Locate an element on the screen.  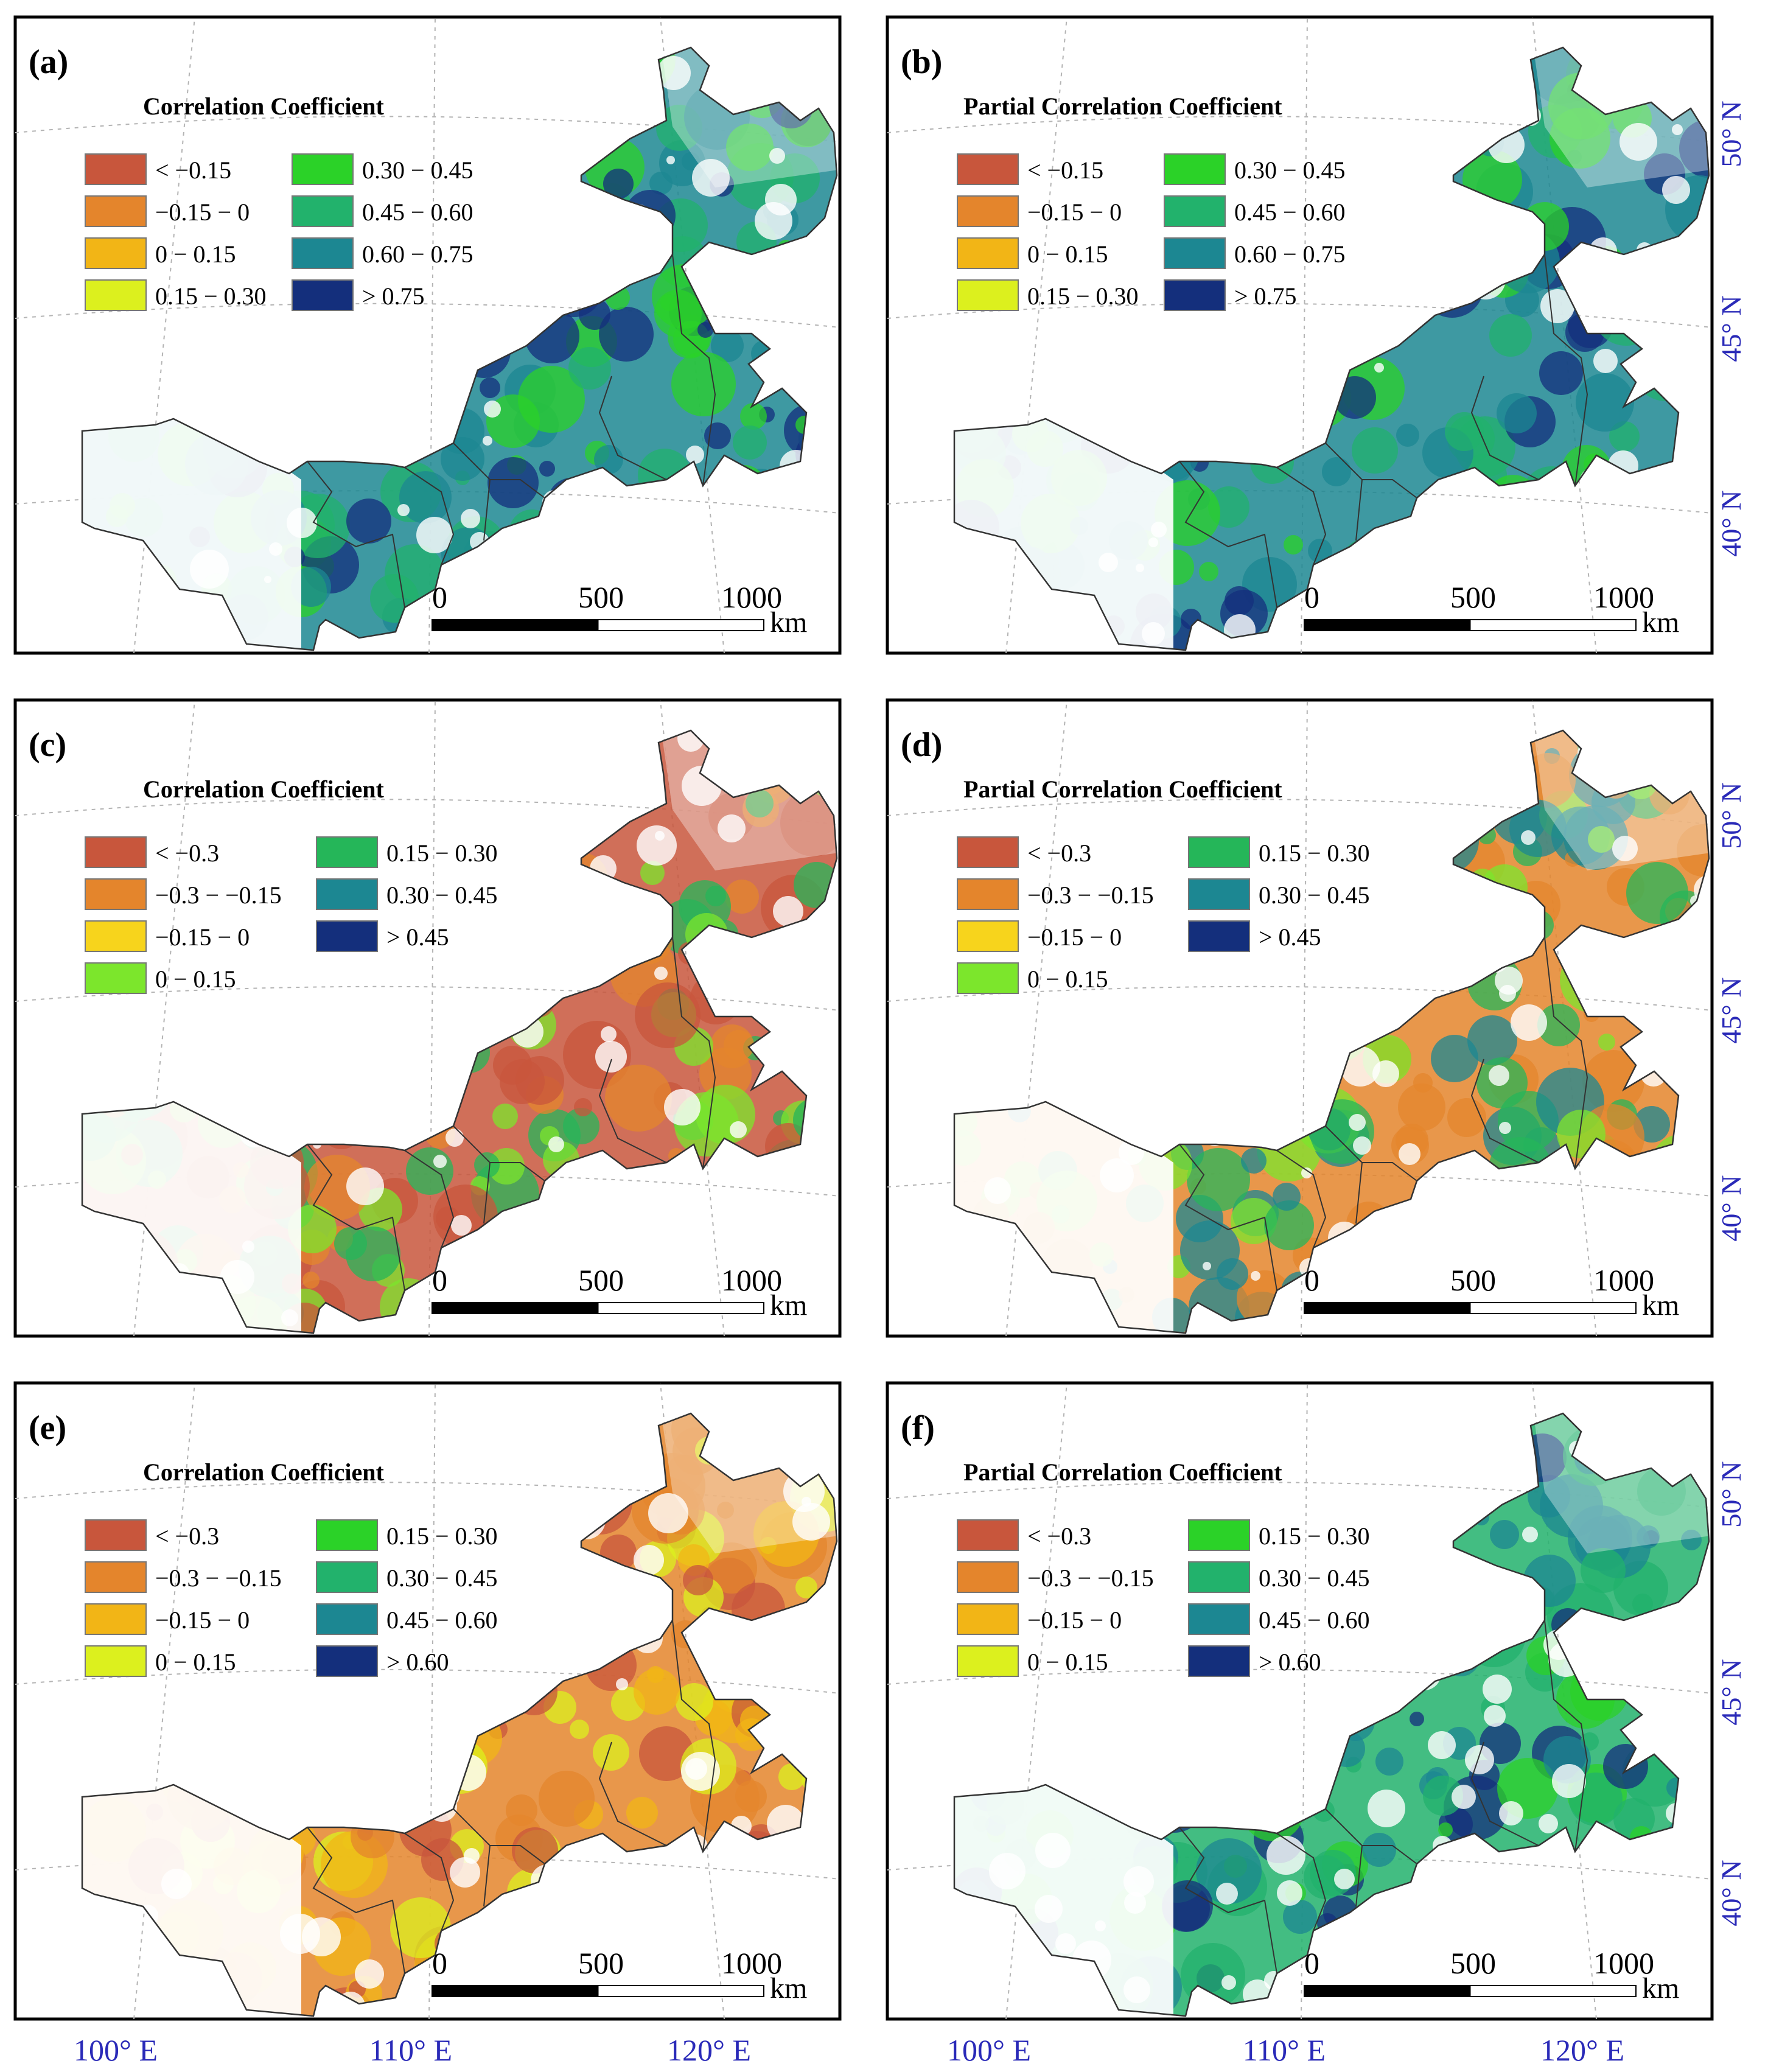
panel-label: (d) is located at coordinates (921, 745).